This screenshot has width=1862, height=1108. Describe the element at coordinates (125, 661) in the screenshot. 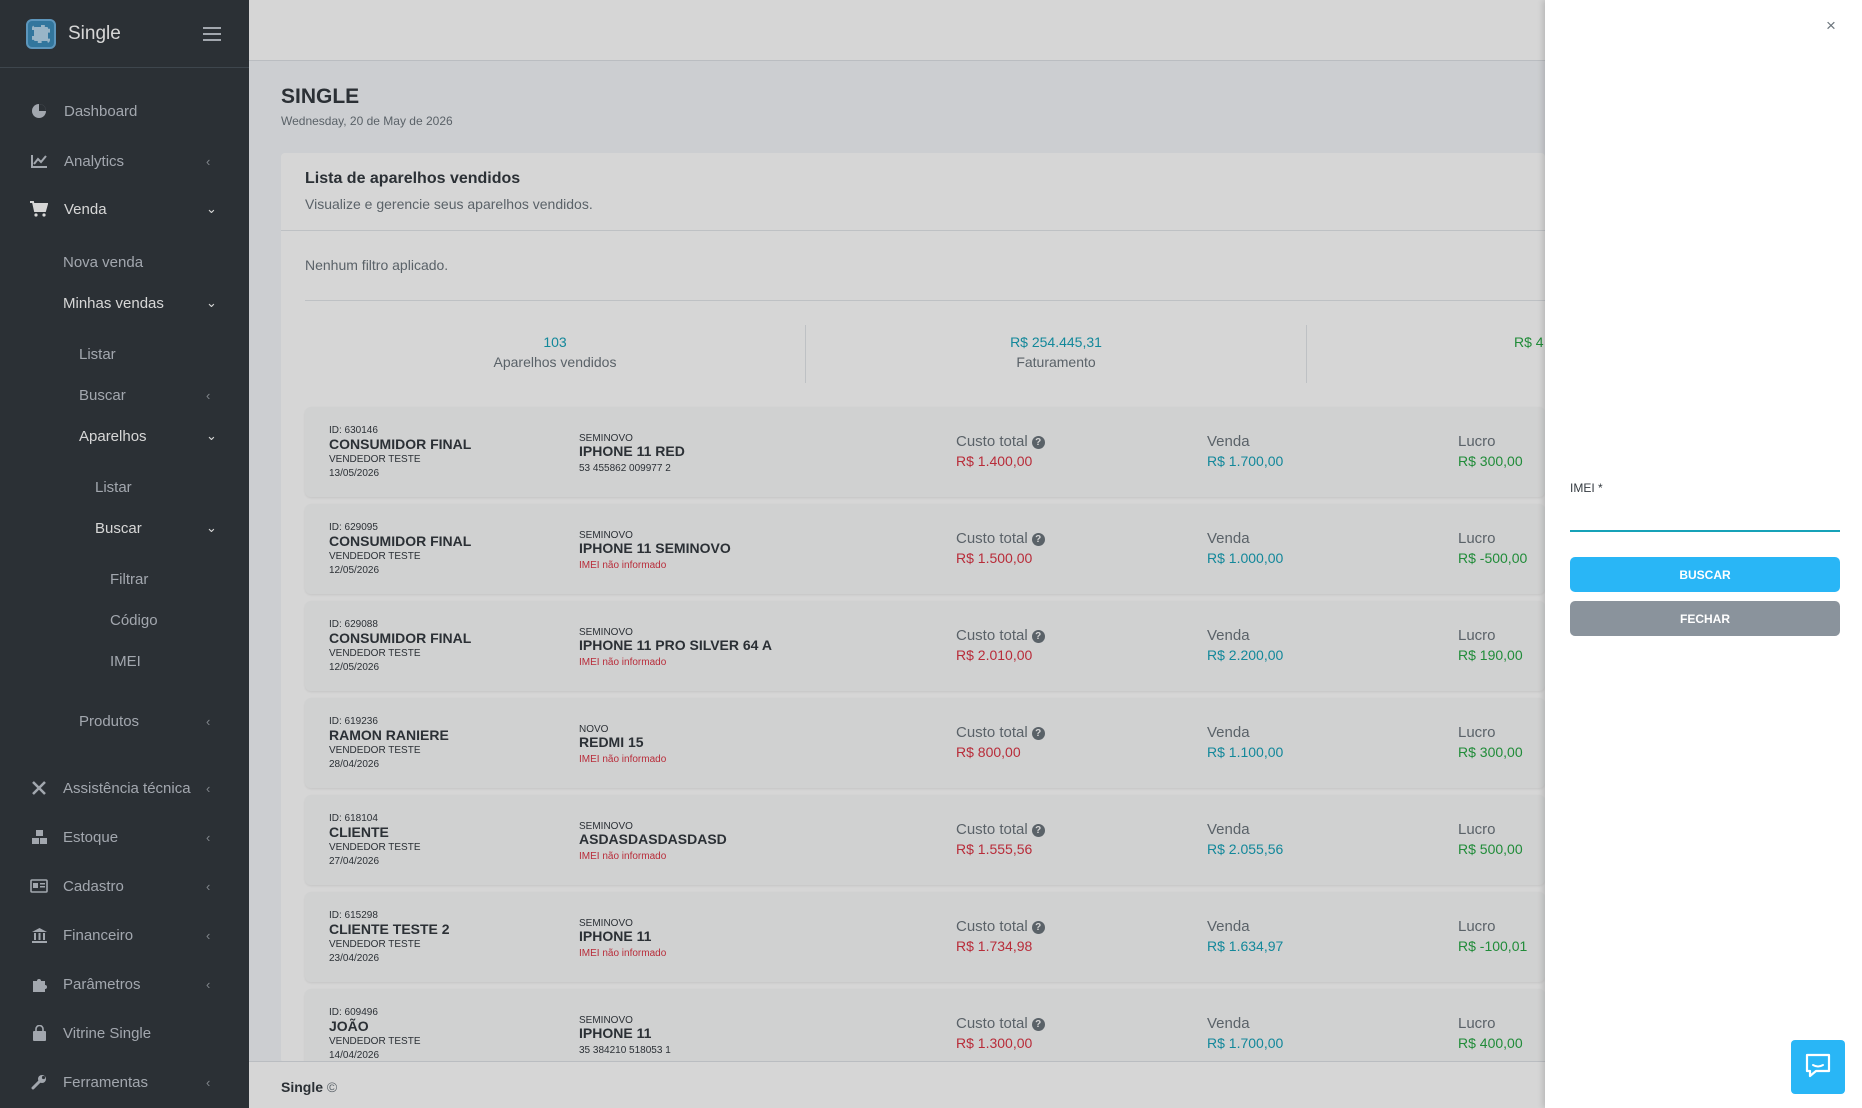

I see `sidebar-item-imei: IMEI` at that location.